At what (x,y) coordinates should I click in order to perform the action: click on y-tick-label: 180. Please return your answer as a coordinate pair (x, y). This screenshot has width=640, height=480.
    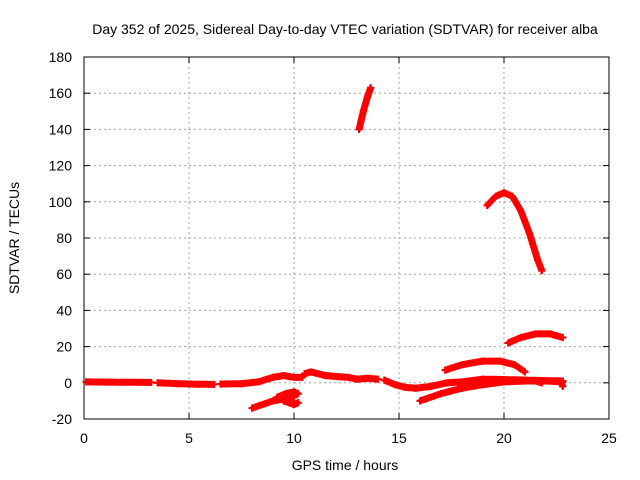
    Looking at the image, I should click on (61, 57).